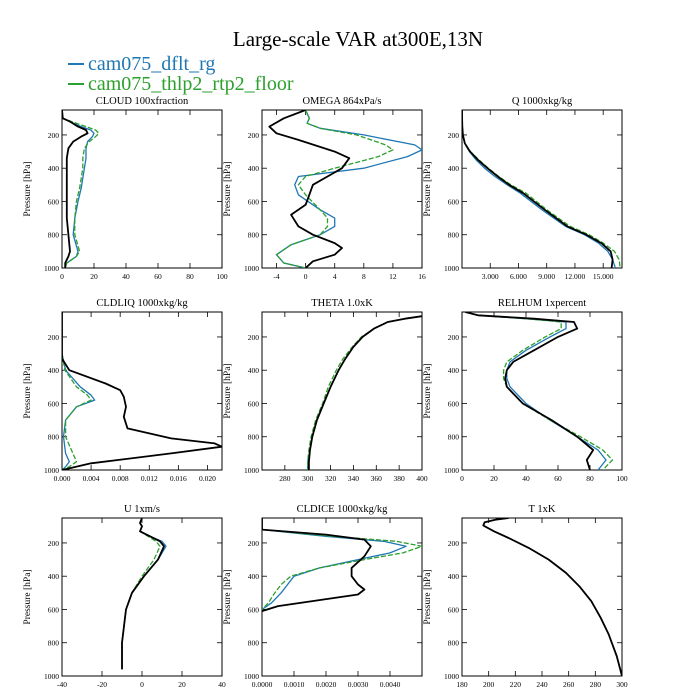 The image size is (700, 700). What do you see at coordinates (102, 684) in the screenshot?
I see `x-tick-label: -20` at bounding box center [102, 684].